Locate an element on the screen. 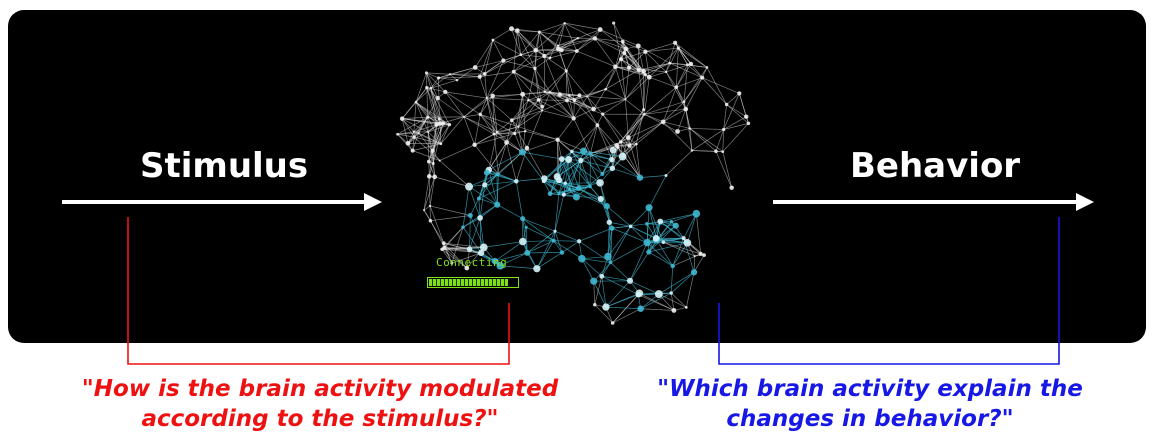 The height and width of the screenshot is (446, 1154). connecting-progress-bar is located at coordinates (473, 282).